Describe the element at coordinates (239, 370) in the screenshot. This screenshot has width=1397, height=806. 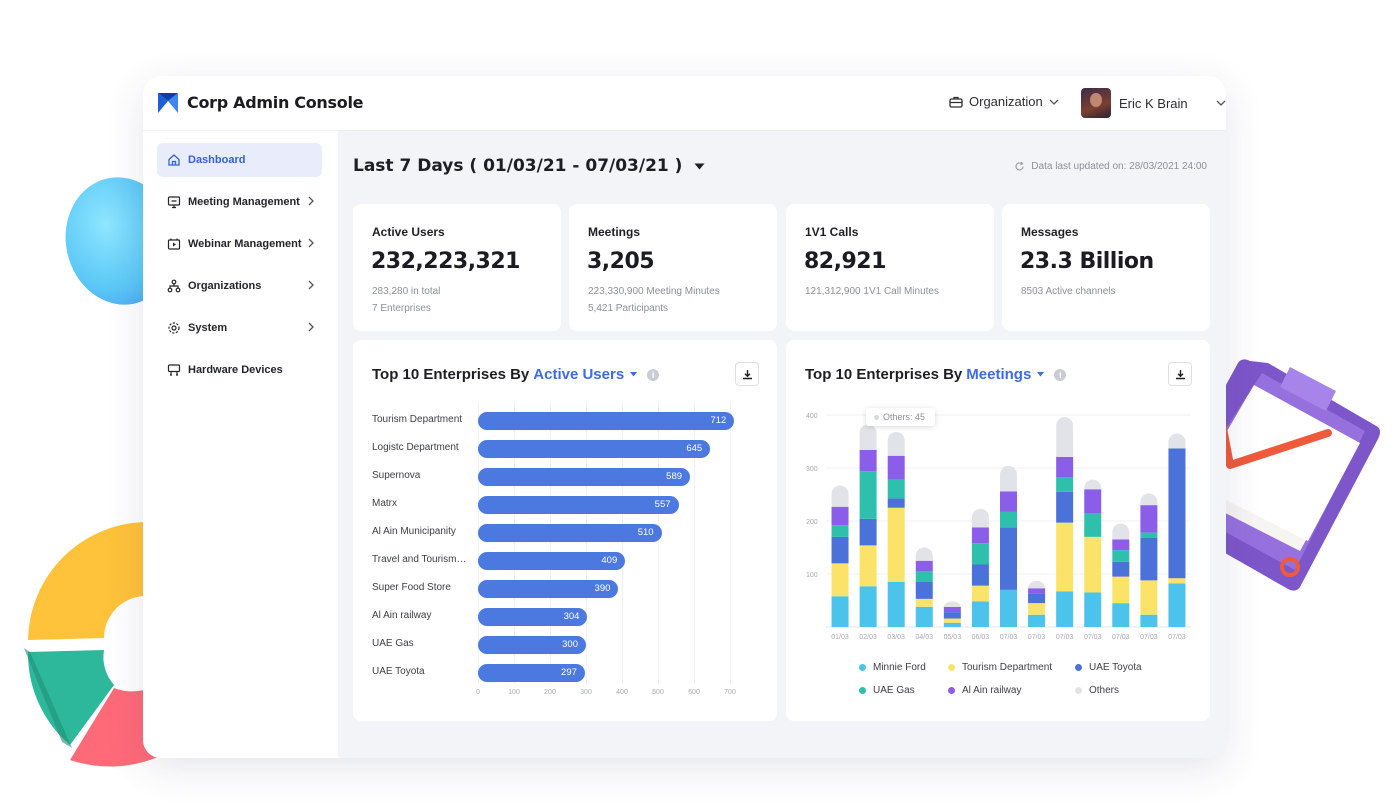
I see `sidebar-item-hardware-devices: Hardware Devices` at that location.